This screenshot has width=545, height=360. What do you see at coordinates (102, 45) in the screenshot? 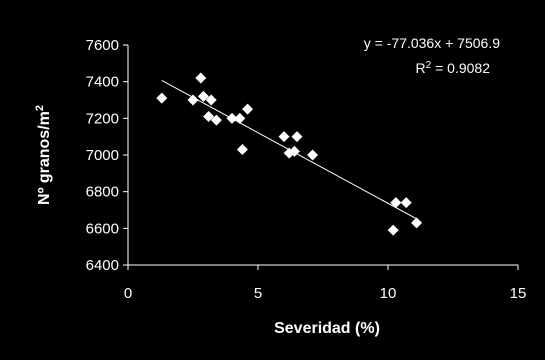
I see `y-tick-label: 7600` at bounding box center [102, 45].